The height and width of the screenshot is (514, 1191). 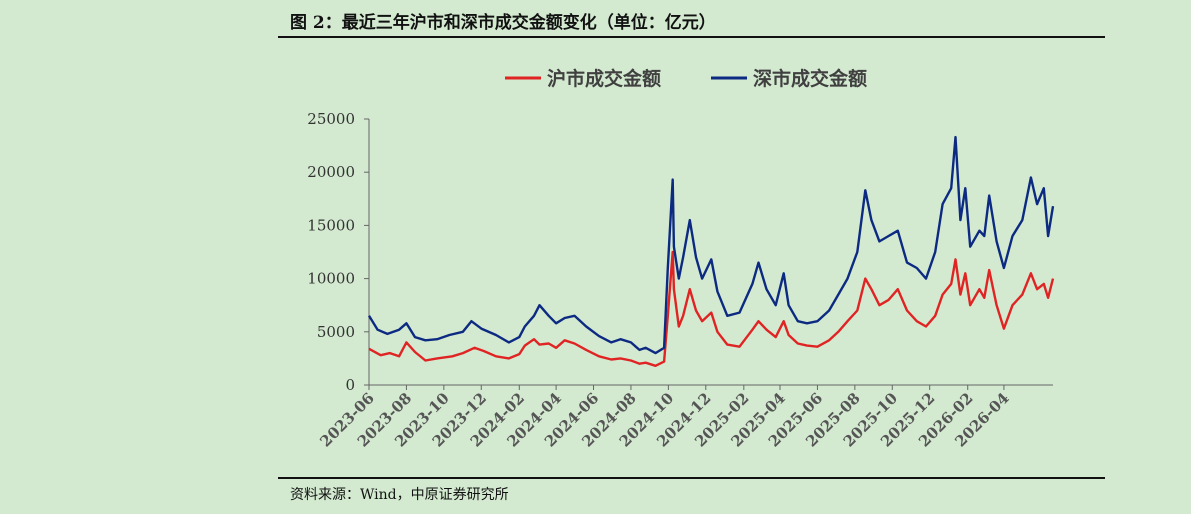 What do you see at coordinates (331, 172) in the screenshot?
I see `y-tick-label: 20000` at bounding box center [331, 172].